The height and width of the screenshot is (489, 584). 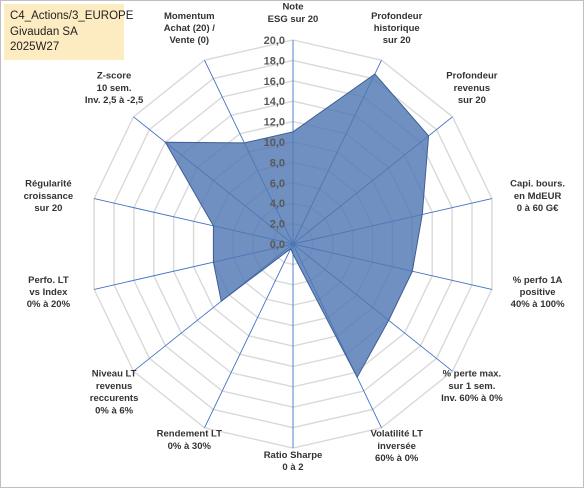 What do you see at coordinates (277, 204) in the screenshot?
I see `tick-label-2: 4,0` at bounding box center [277, 204].